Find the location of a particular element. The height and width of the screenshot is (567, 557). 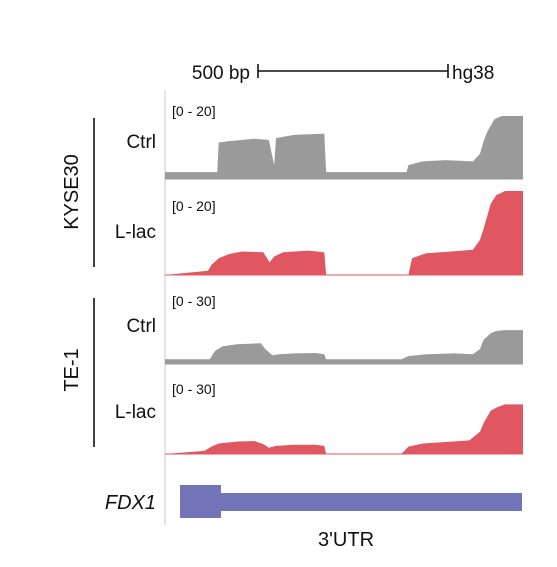

group-label-te1: TE-1 is located at coordinates (72, 369).